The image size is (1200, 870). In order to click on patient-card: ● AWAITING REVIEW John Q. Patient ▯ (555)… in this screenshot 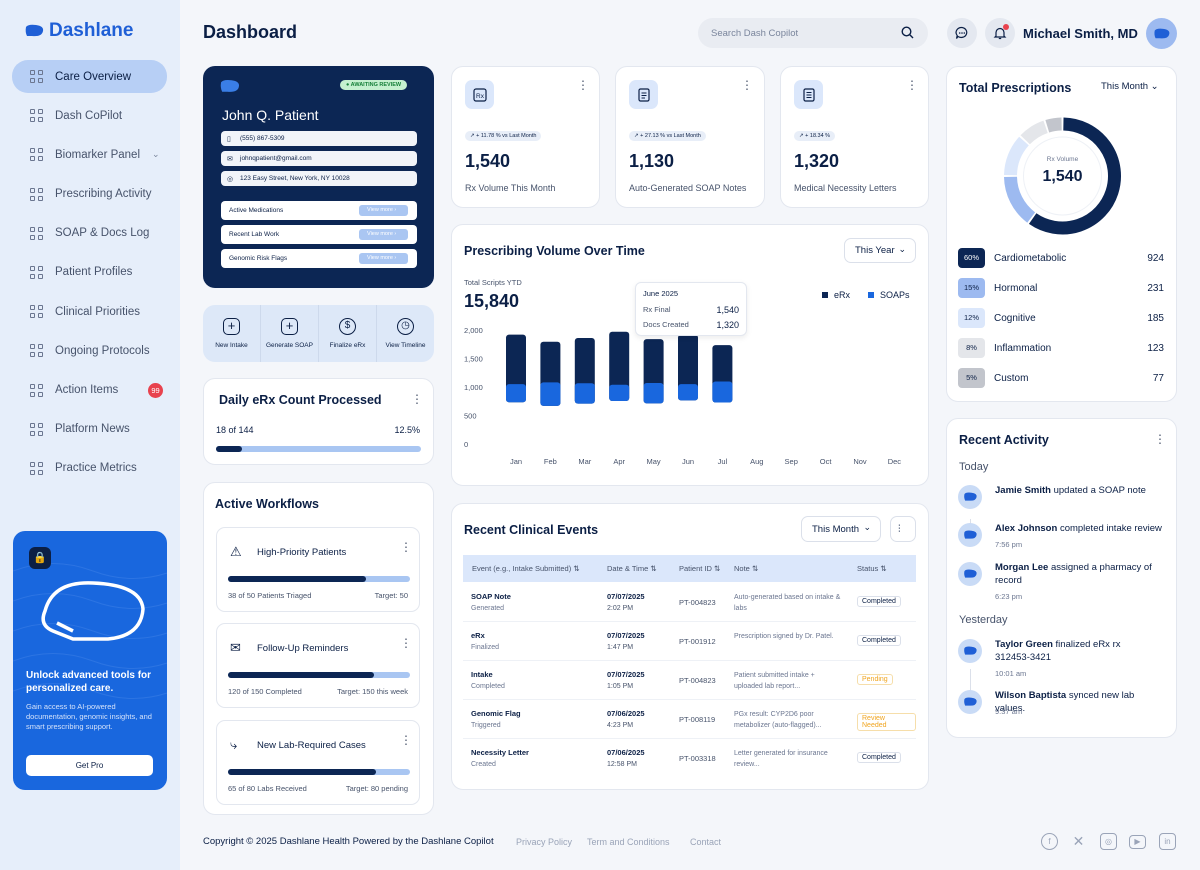, I will do `click(318, 177)`.